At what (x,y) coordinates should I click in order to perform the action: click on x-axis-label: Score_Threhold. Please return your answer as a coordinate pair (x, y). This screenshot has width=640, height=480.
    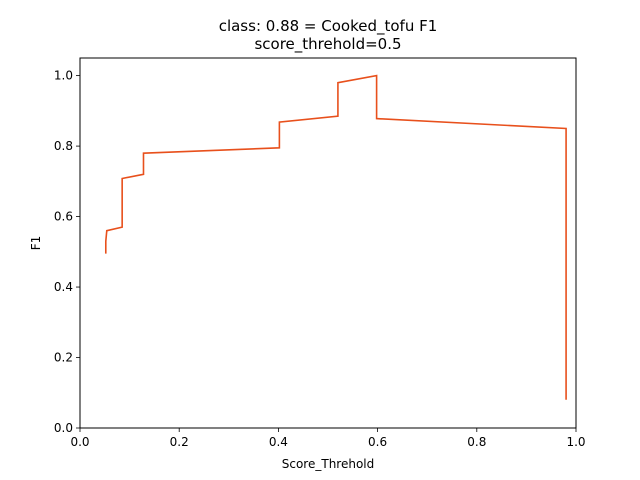
    Looking at the image, I should click on (328, 464).